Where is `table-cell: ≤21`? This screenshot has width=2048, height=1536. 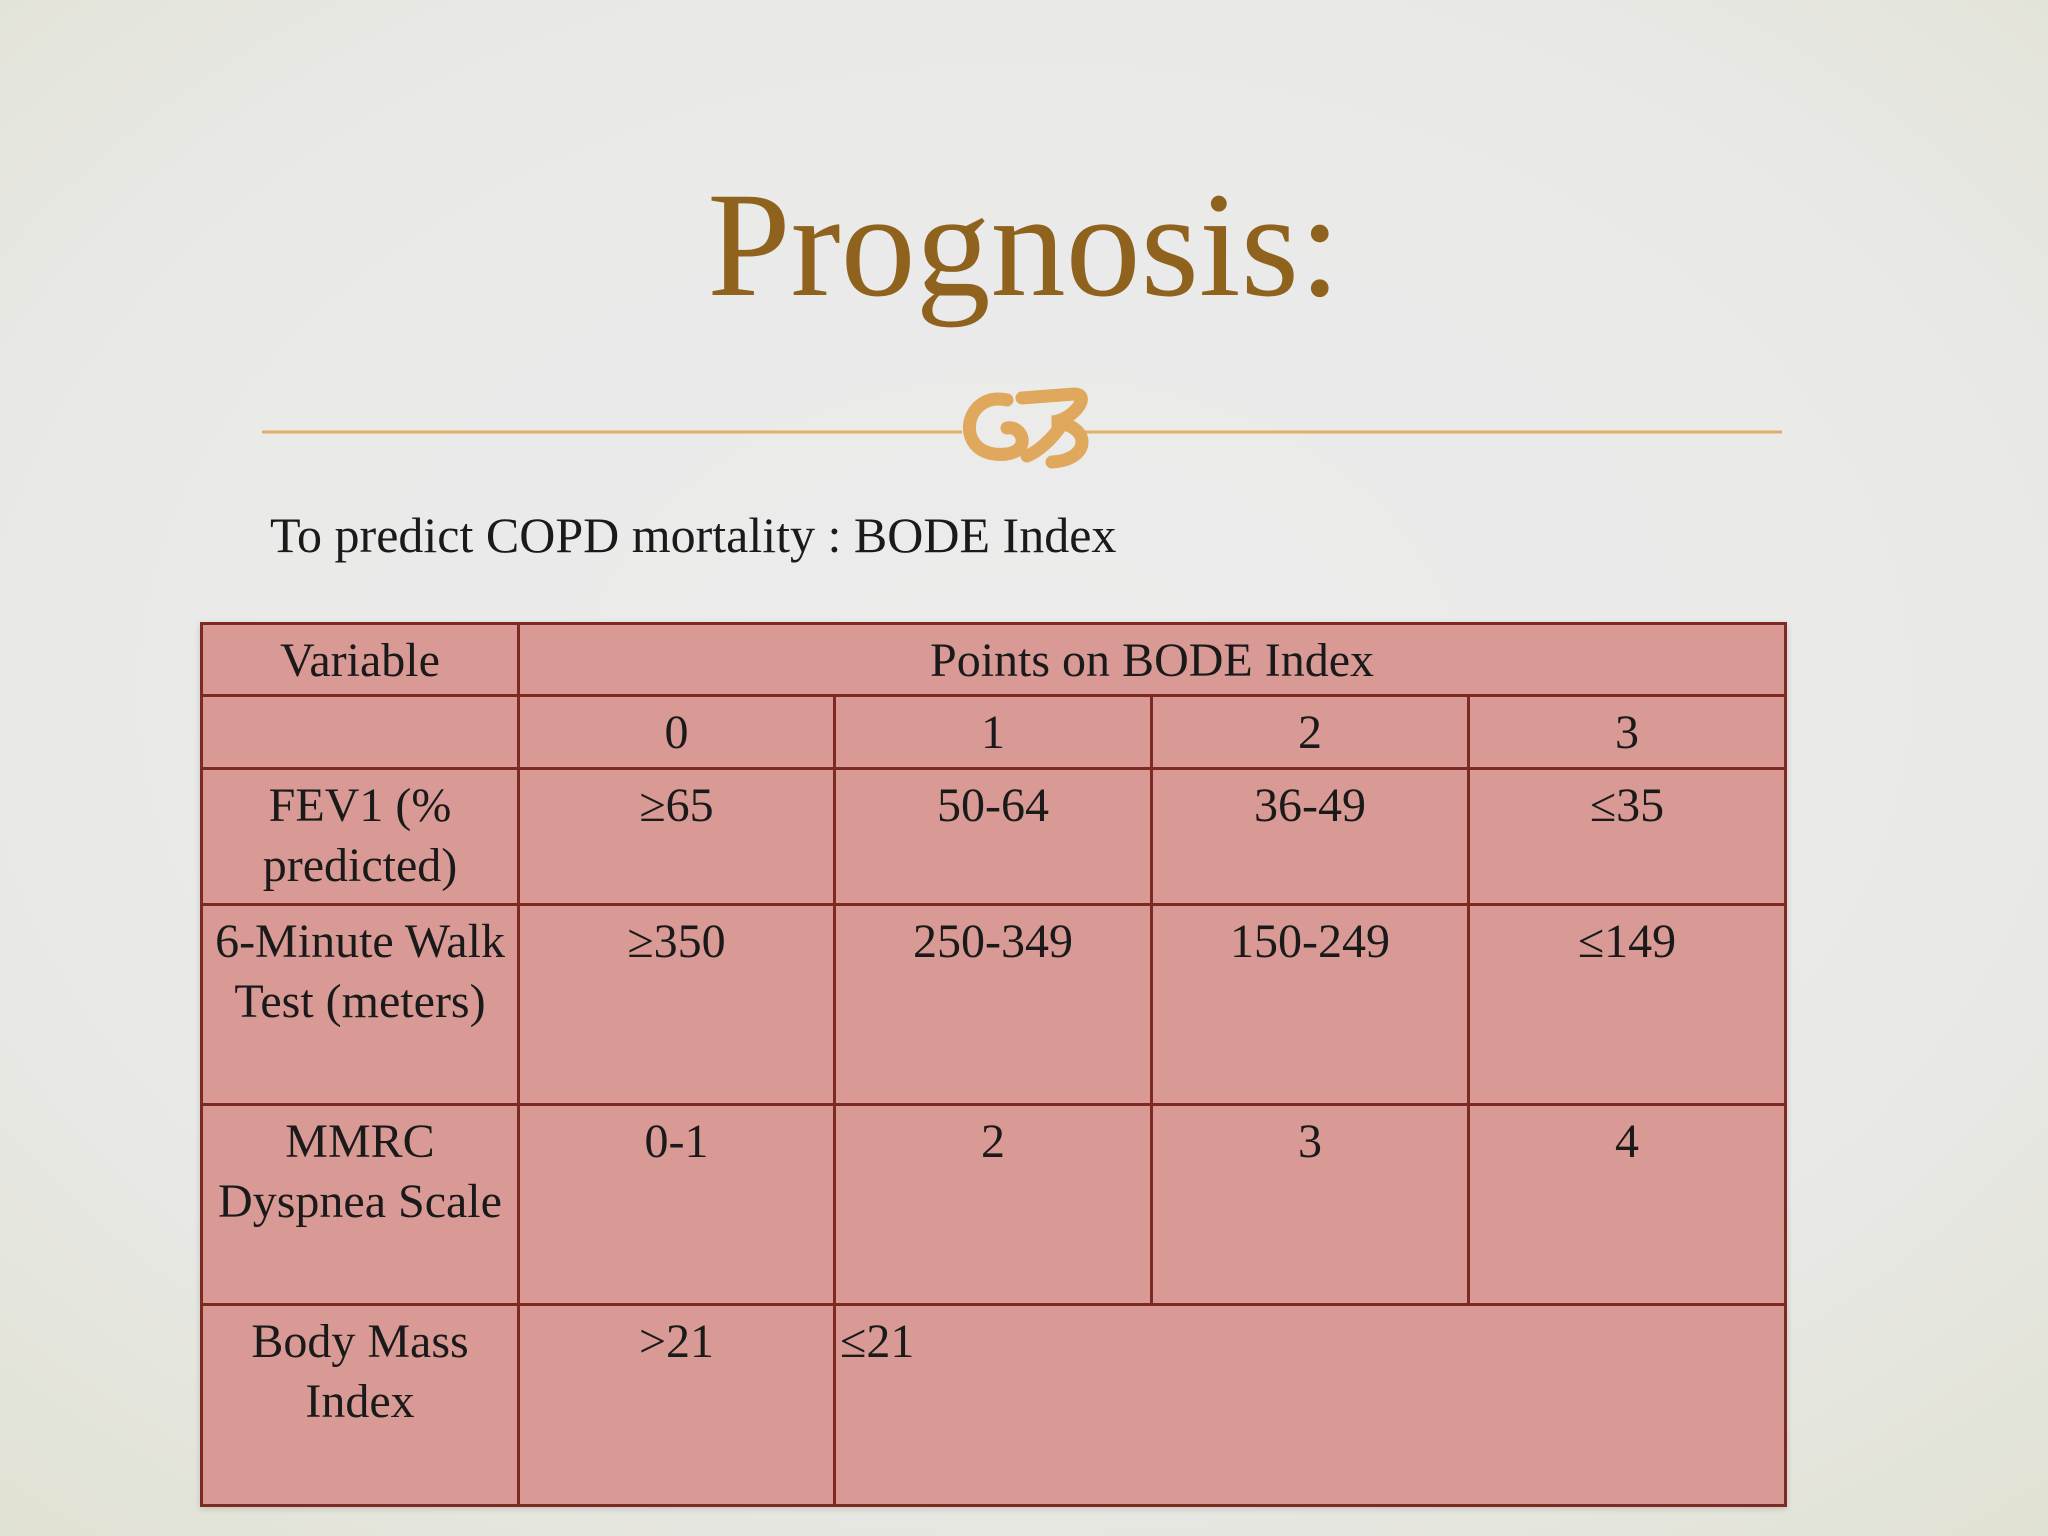 table-cell: ≤21 is located at coordinates (1310, 1405).